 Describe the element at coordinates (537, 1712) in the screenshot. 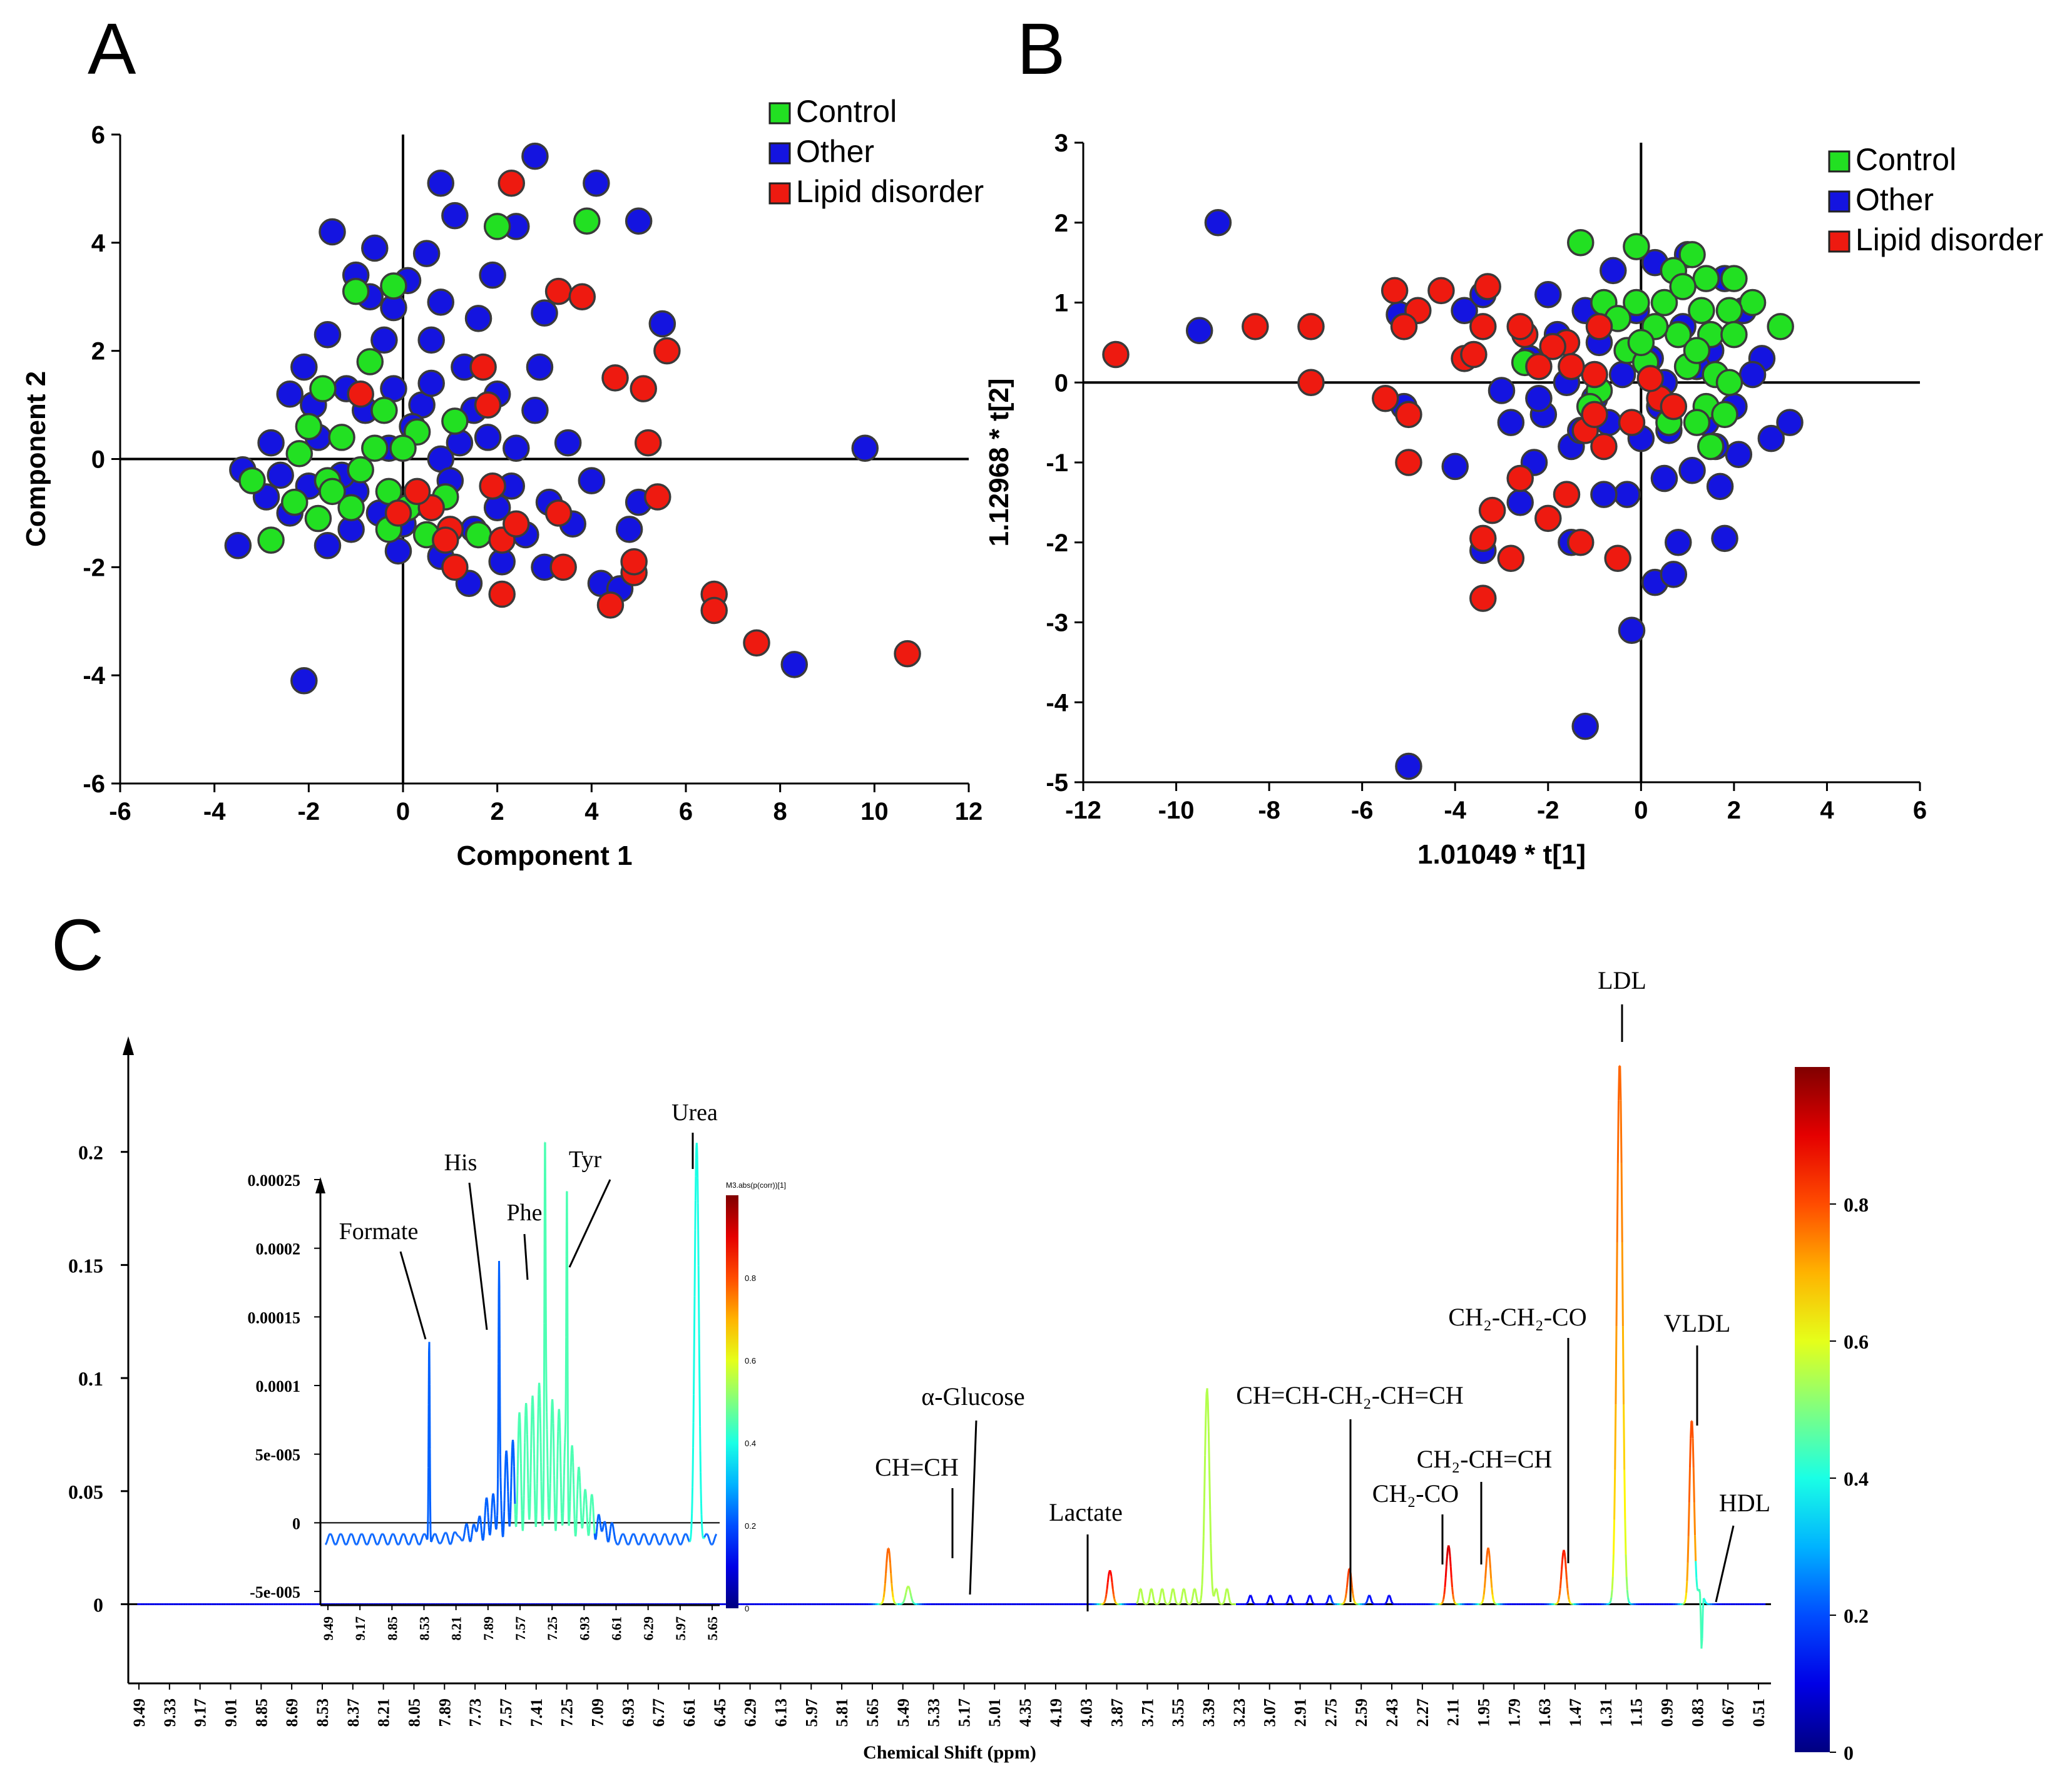

I see `c-x-tick-label: 7.41` at that location.